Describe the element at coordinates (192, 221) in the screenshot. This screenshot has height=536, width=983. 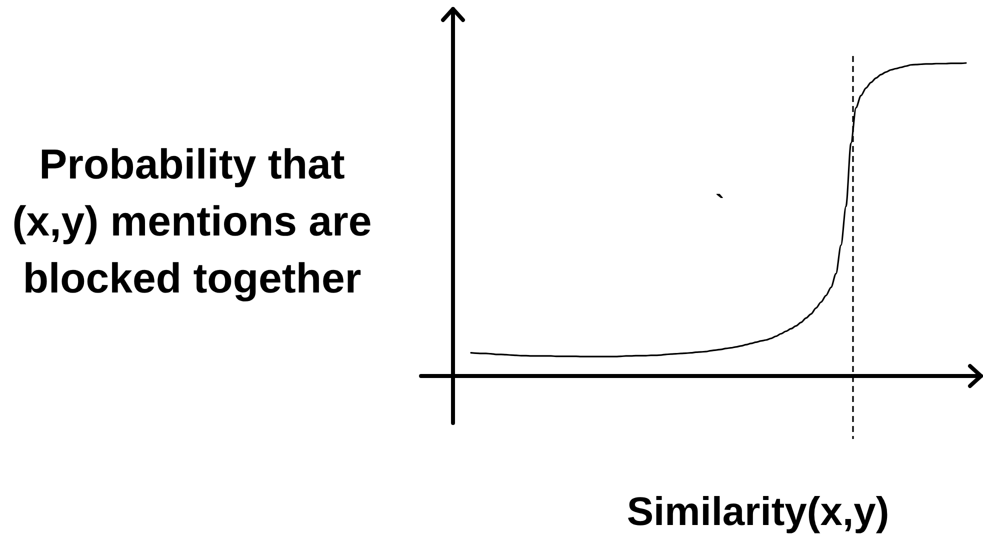
I see `y-axis-title: Probability that (x,y) mentions are blocked together` at that location.